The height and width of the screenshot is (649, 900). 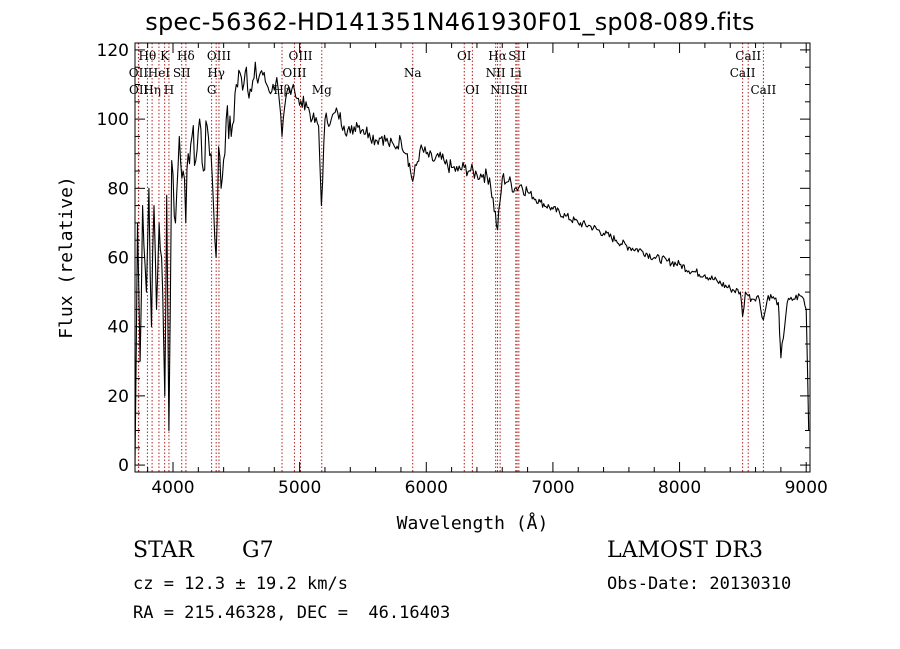 I want to click on redshift-text: cz = 12.3 ± 19.2 km/s, so click(x=240, y=584).